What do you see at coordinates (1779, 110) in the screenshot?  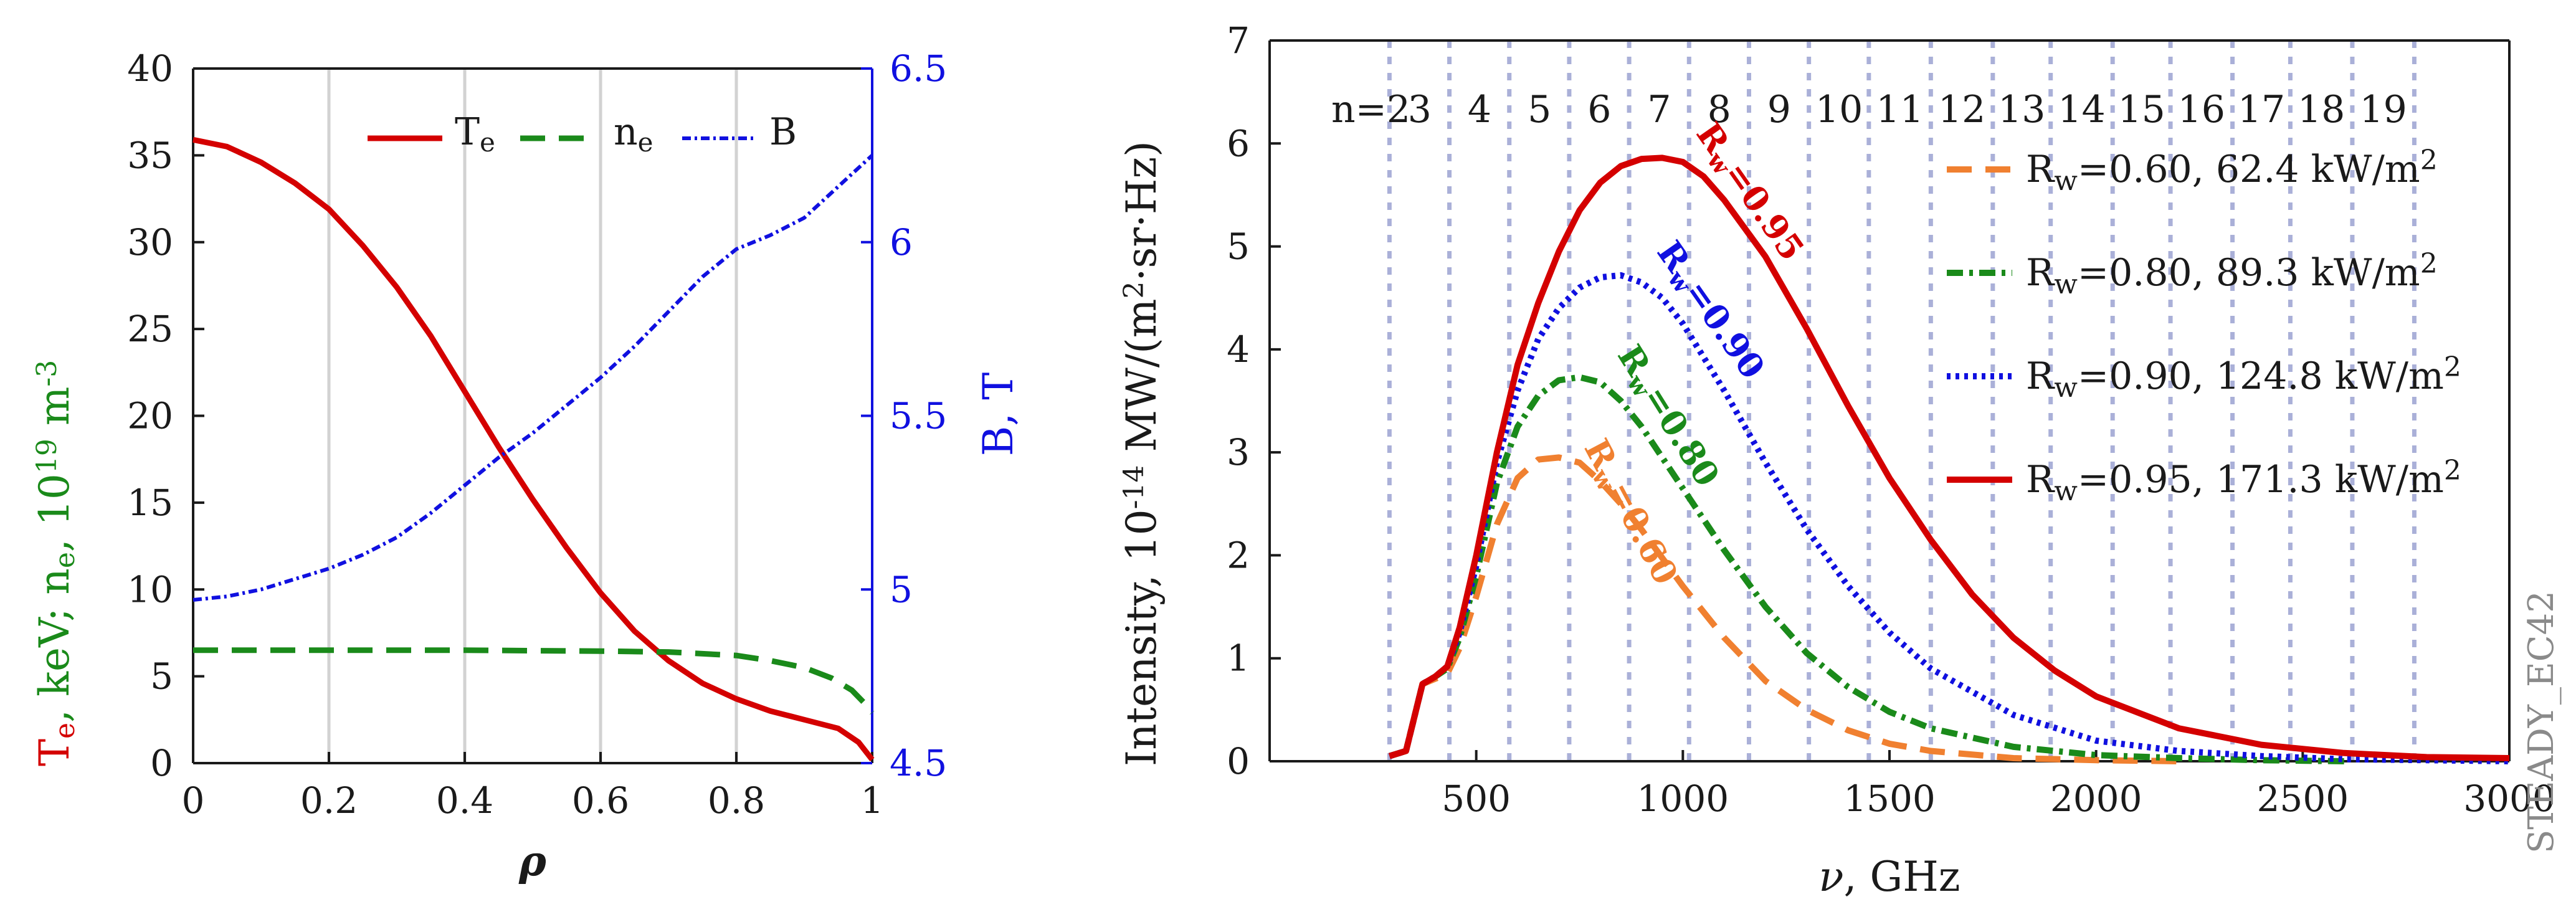 I see `harmonic-label: 9` at bounding box center [1779, 110].